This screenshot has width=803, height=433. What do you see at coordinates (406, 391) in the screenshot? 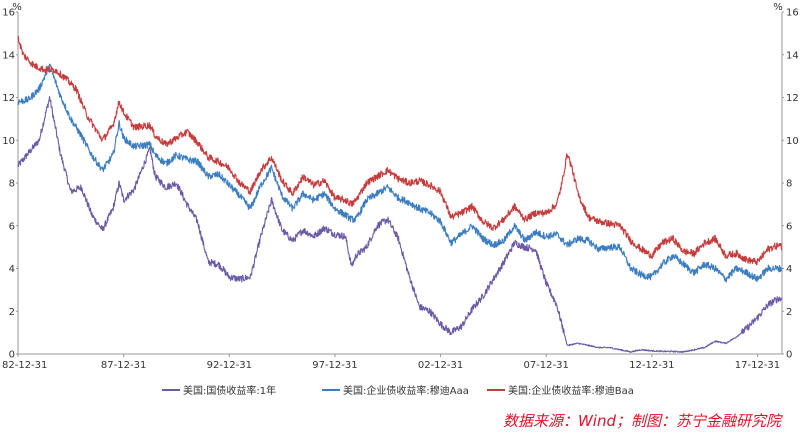
I see `legend-label-aaa: 美国:企业债收益率:穆迪Aaa` at bounding box center [406, 391].